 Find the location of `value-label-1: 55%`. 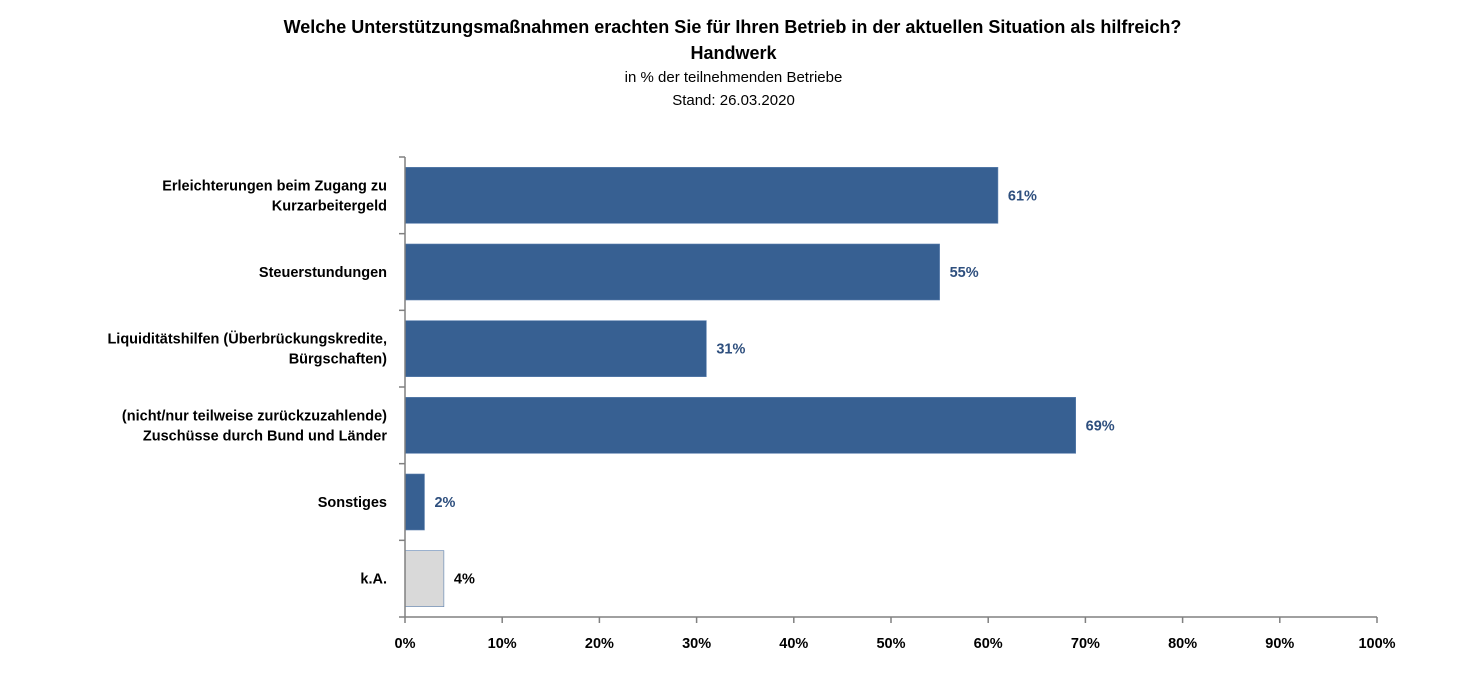

value-label-1: 55% is located at coordinates (964, 273).